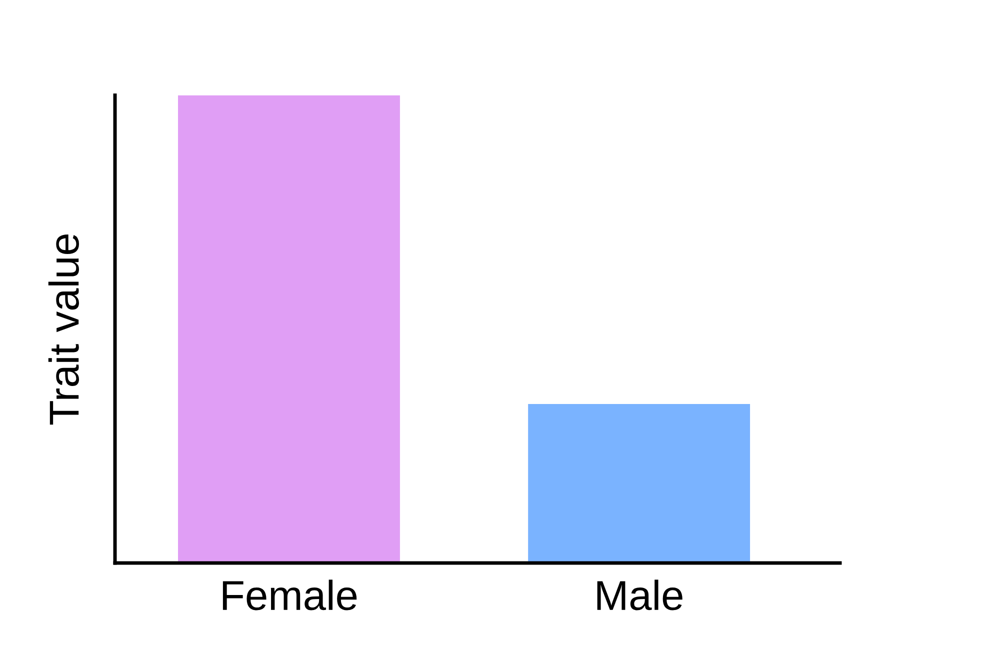 This screenshot has width=1000, height=652. What do you see at coordinates (63, 329) in the screenshot?
I see `y-axis-title: Trait value` at bounding box center [63, 329].